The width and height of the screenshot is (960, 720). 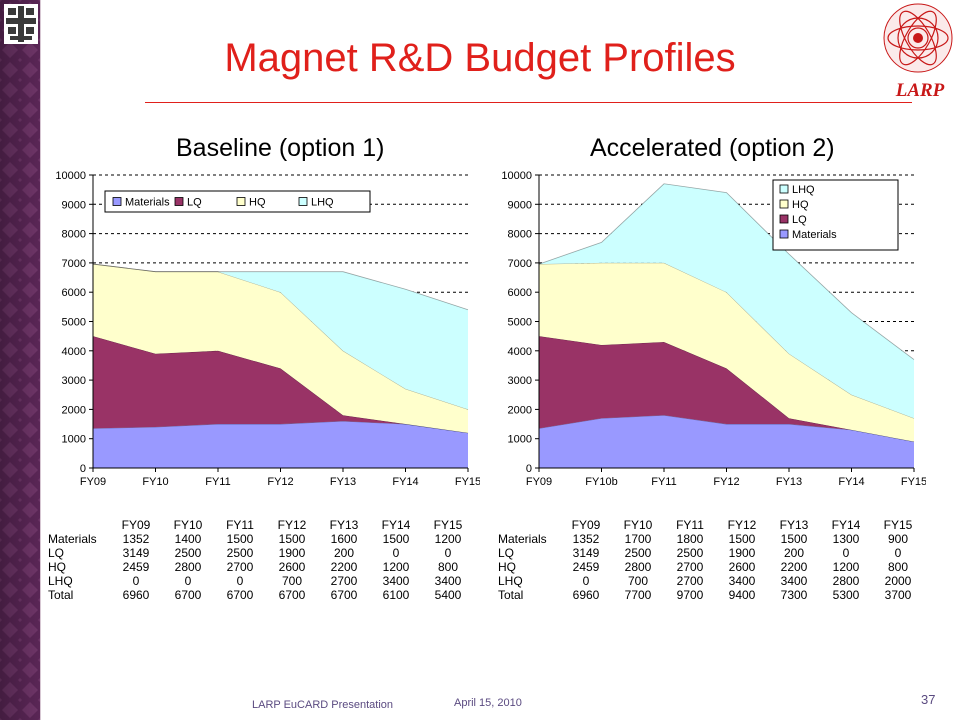 What do you see at coordinates (74, 410) in the screenshot?
I see `y-tick-label: 2000` at bounding box center [74, 410].